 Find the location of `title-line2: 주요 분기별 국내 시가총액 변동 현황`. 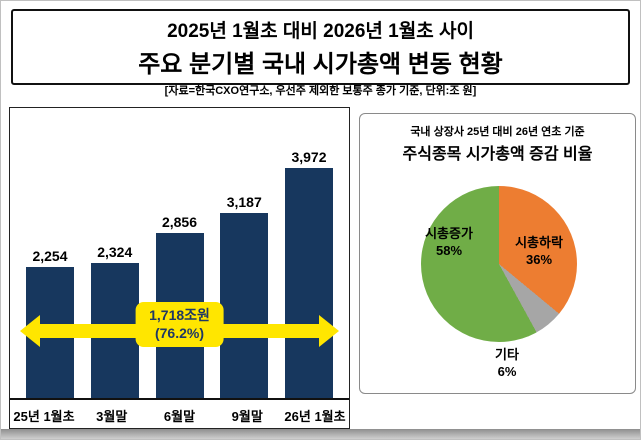

title-line2: 주요 분기별 국내 시가총액 변동 현황 is located at coordinates (320, 64).